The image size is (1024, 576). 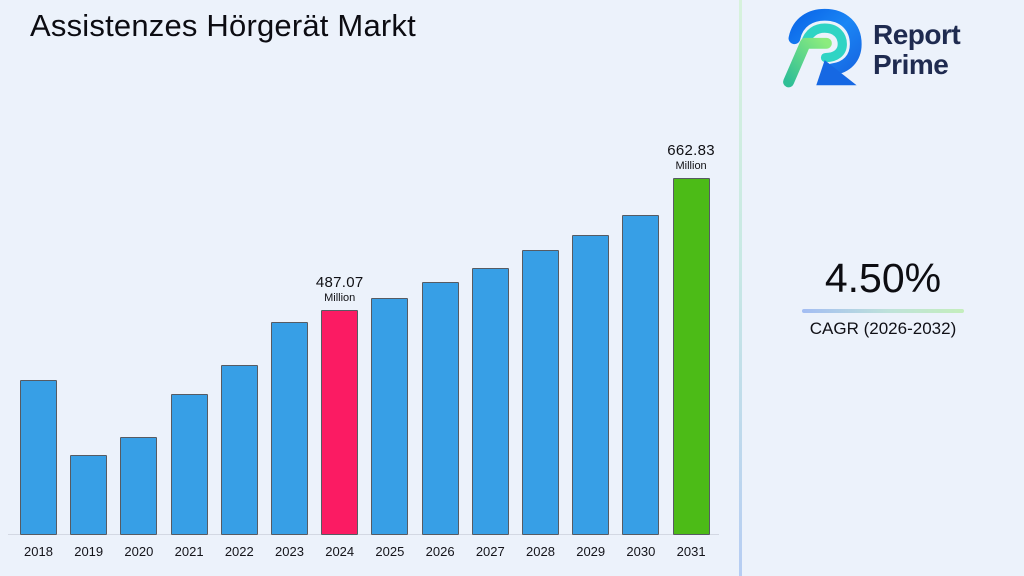 I want to click on bar-datalabel-2031: 662.83 Million, so click(x=691, y=157).